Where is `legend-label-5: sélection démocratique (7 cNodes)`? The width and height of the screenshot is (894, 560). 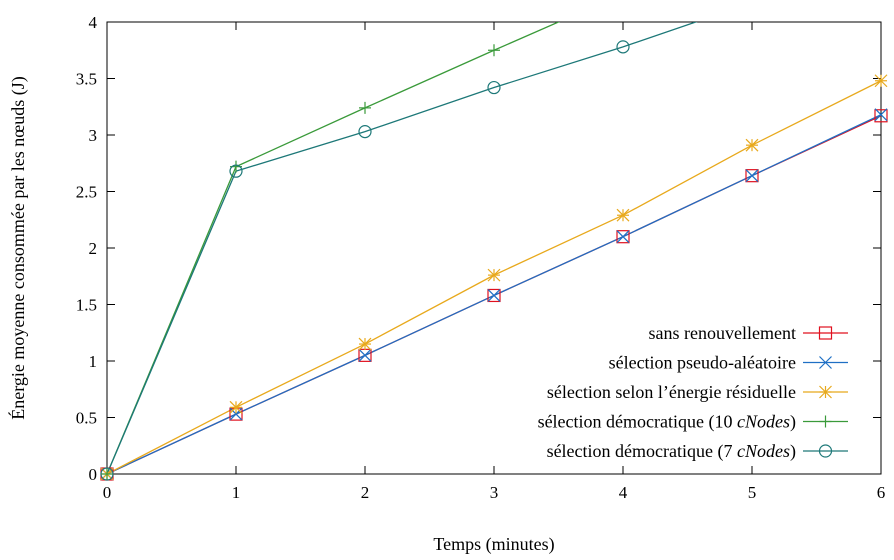
legend-label-5: sélection démocratique (7 cNodes) is located at coordinates (671, 451).